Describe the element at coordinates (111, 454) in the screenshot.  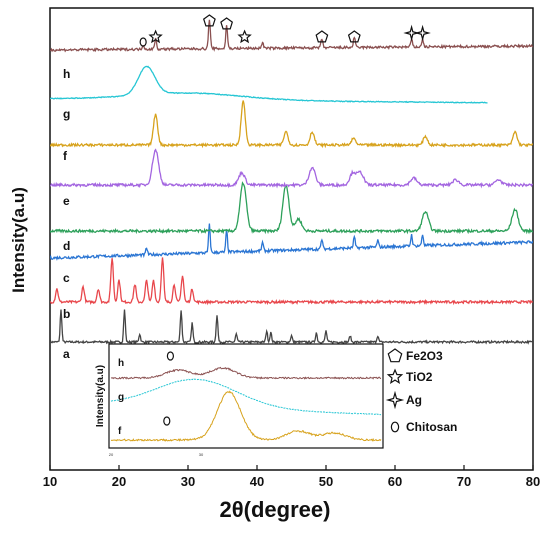
I see `inset-x-tick-label: 20` at that location.